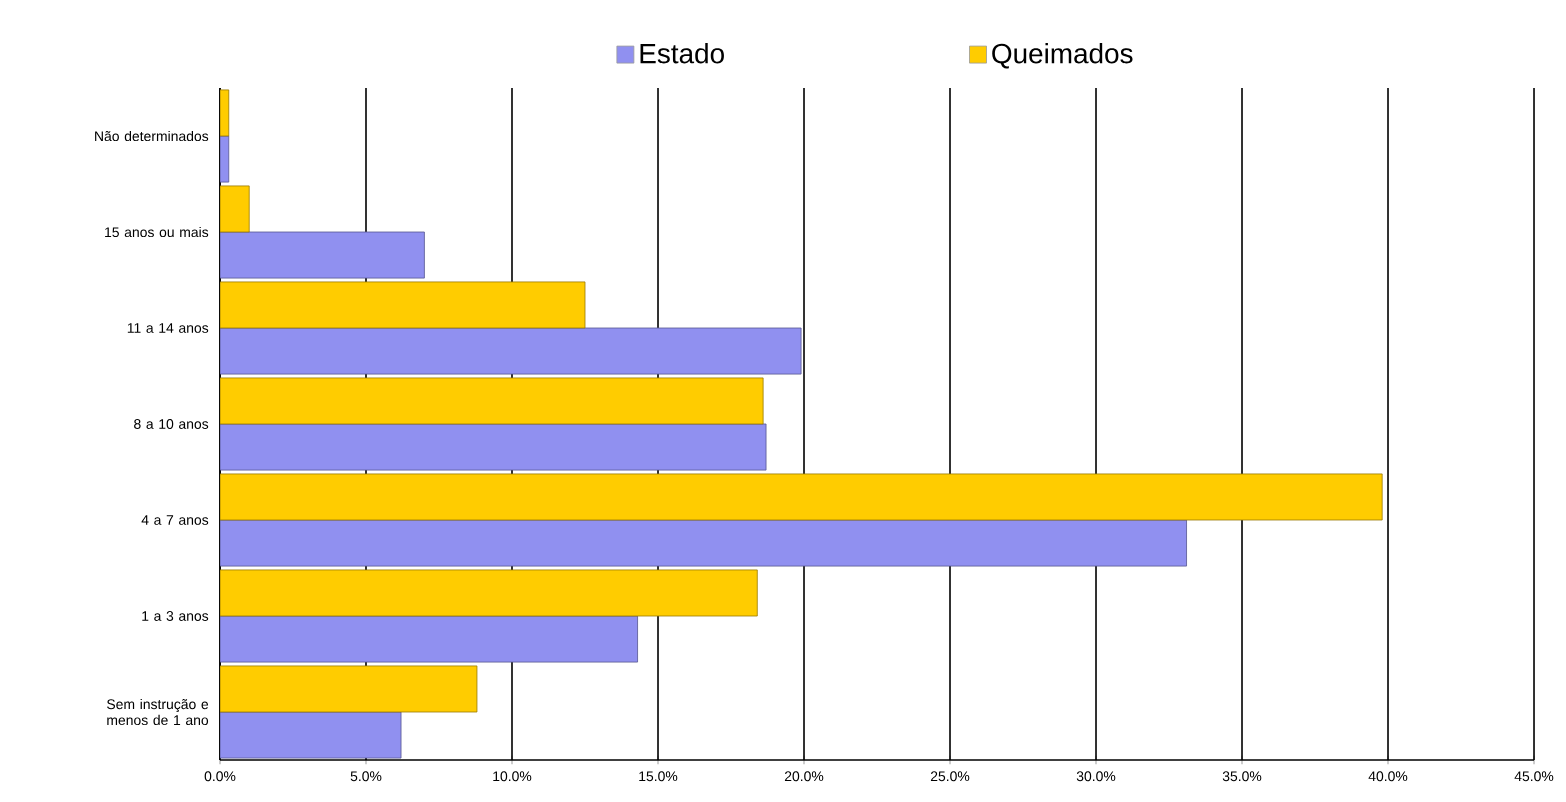 The width and height of the screenshot is (1566, 802). Describe the element at coordinates (1062, 55) in the screenshot. I see `legend-label: Queimados` at that location.